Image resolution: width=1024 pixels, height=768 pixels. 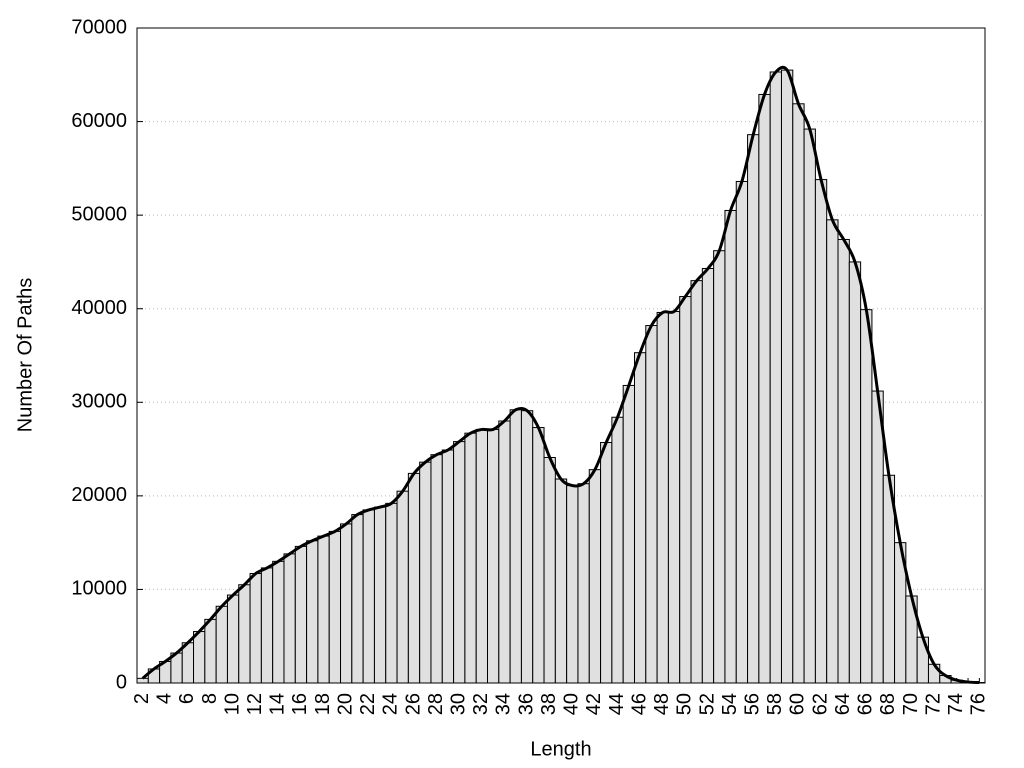 What do you see at coordinates (345, 704) in the screenshot?
I see `x-tick-label: 20` at bounding box center [345, 704].